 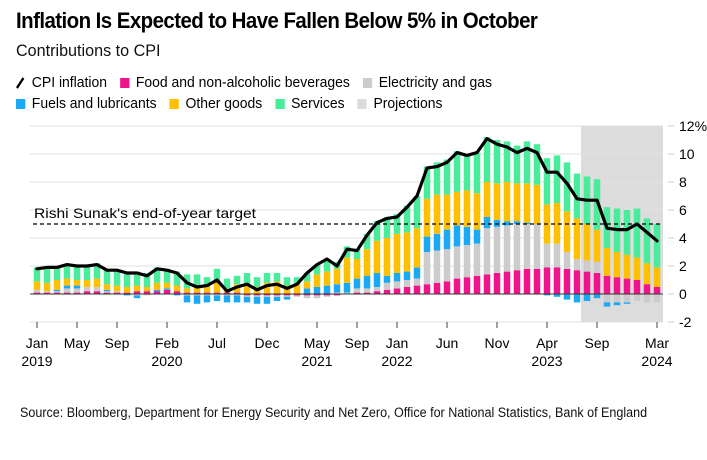 I want to click on x-tick-month: May, so click(x=317, y=343).